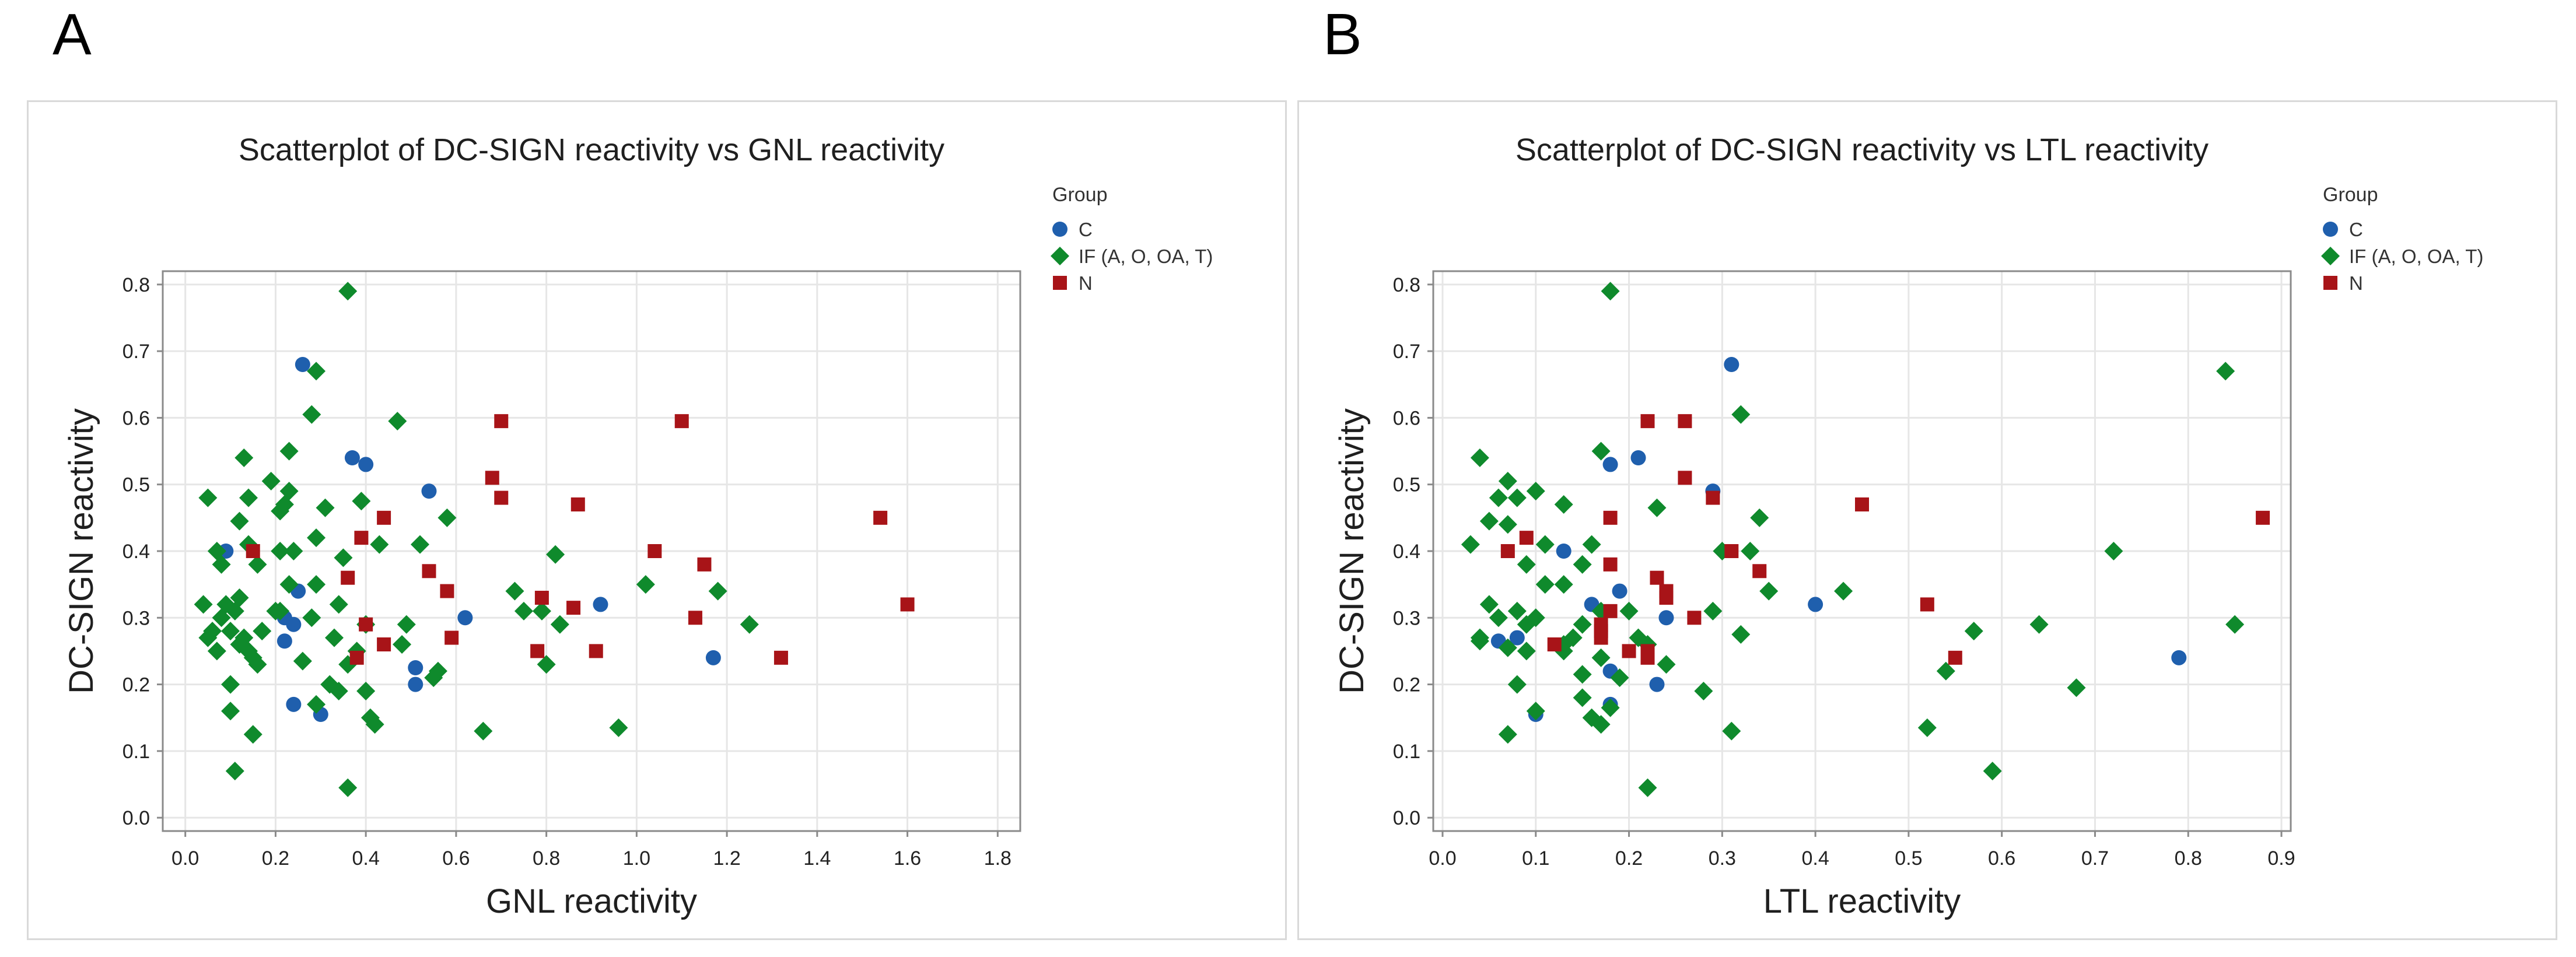 The image size is (2576, 957). I want to click on y-tick-label: 0.3, so click(1406, 618).